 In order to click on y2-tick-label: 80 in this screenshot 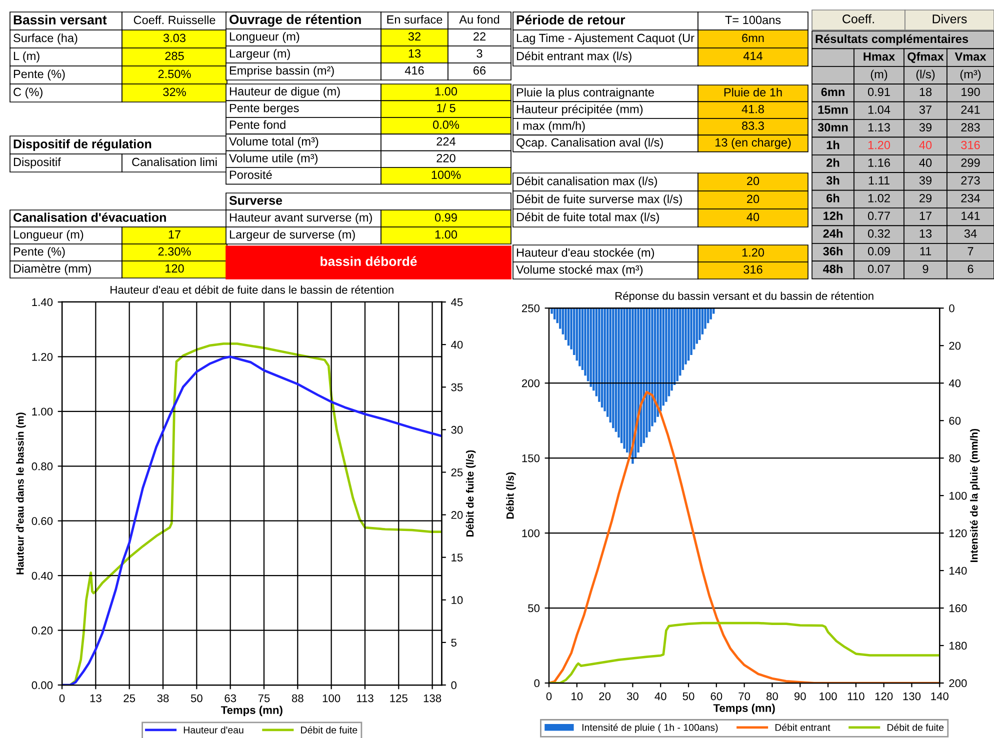, I will do `click(955, 458)`.